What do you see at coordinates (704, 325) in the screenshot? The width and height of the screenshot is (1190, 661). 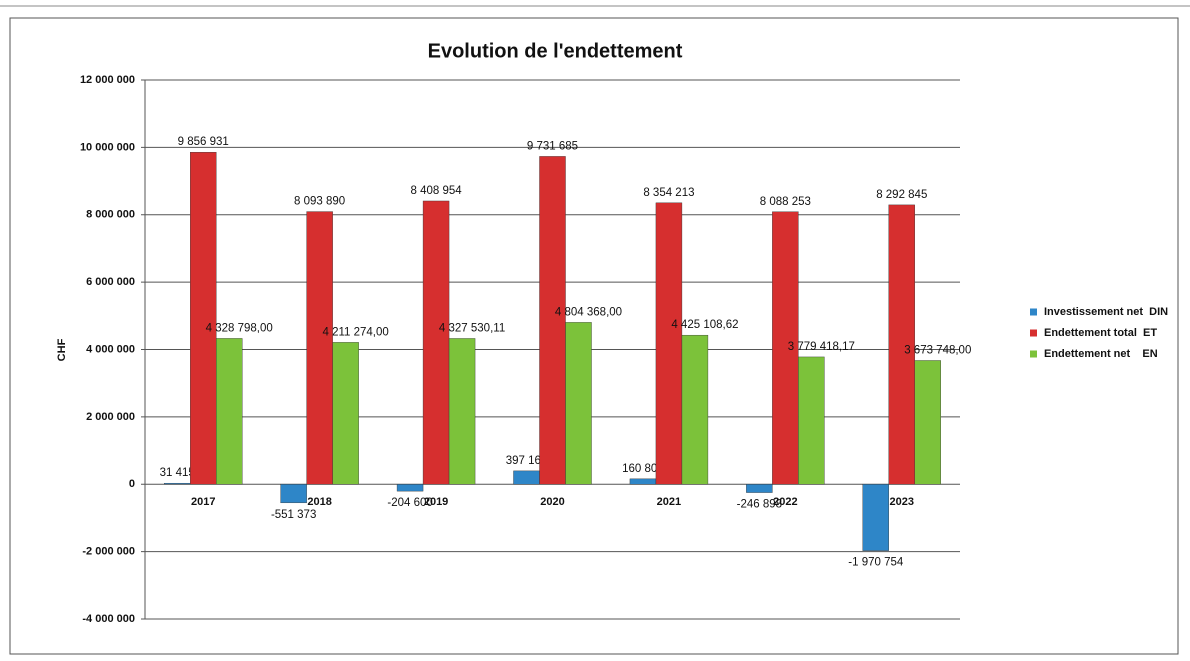 I see `data-label: 4 425 108,62` at bounding box center [704, 325].